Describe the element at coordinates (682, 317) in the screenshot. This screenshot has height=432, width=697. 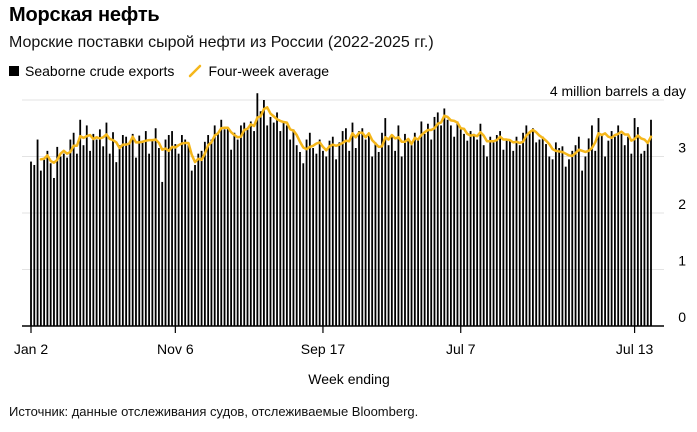
I see `y-tick-label: 0` at that location.